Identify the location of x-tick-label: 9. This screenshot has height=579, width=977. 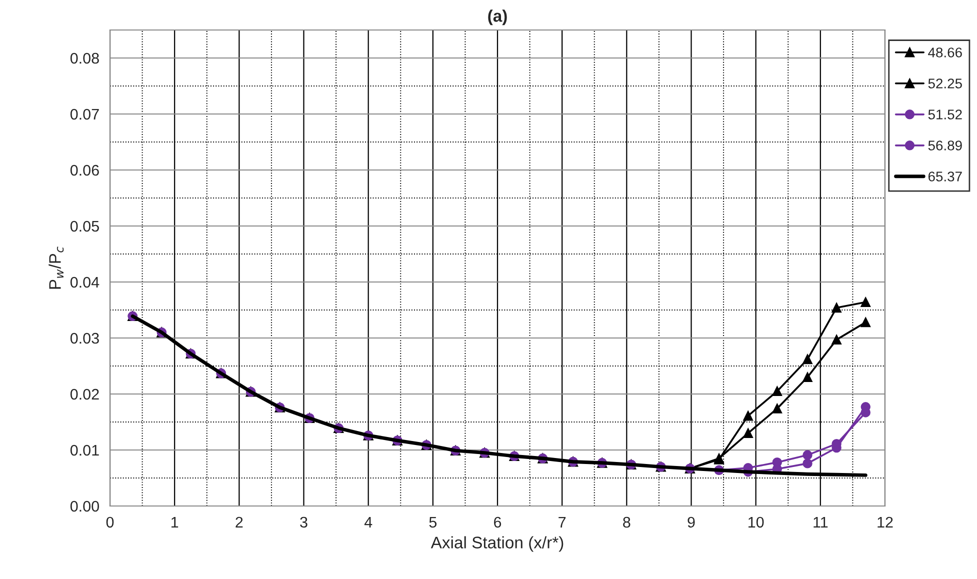
(691, 522).